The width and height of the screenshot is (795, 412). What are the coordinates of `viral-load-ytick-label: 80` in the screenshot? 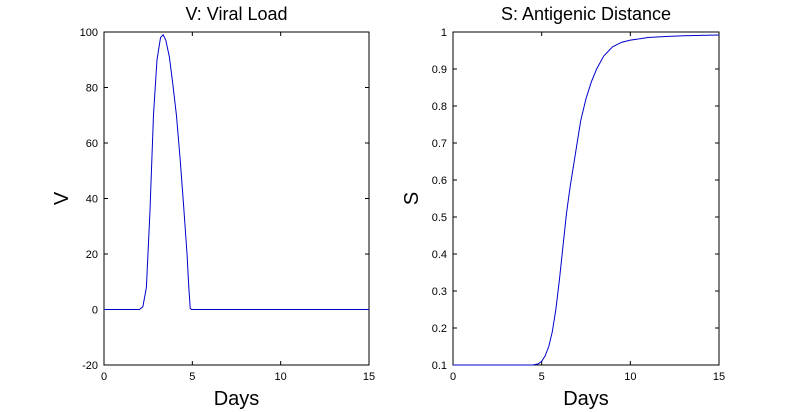 It's located at (92, 89).